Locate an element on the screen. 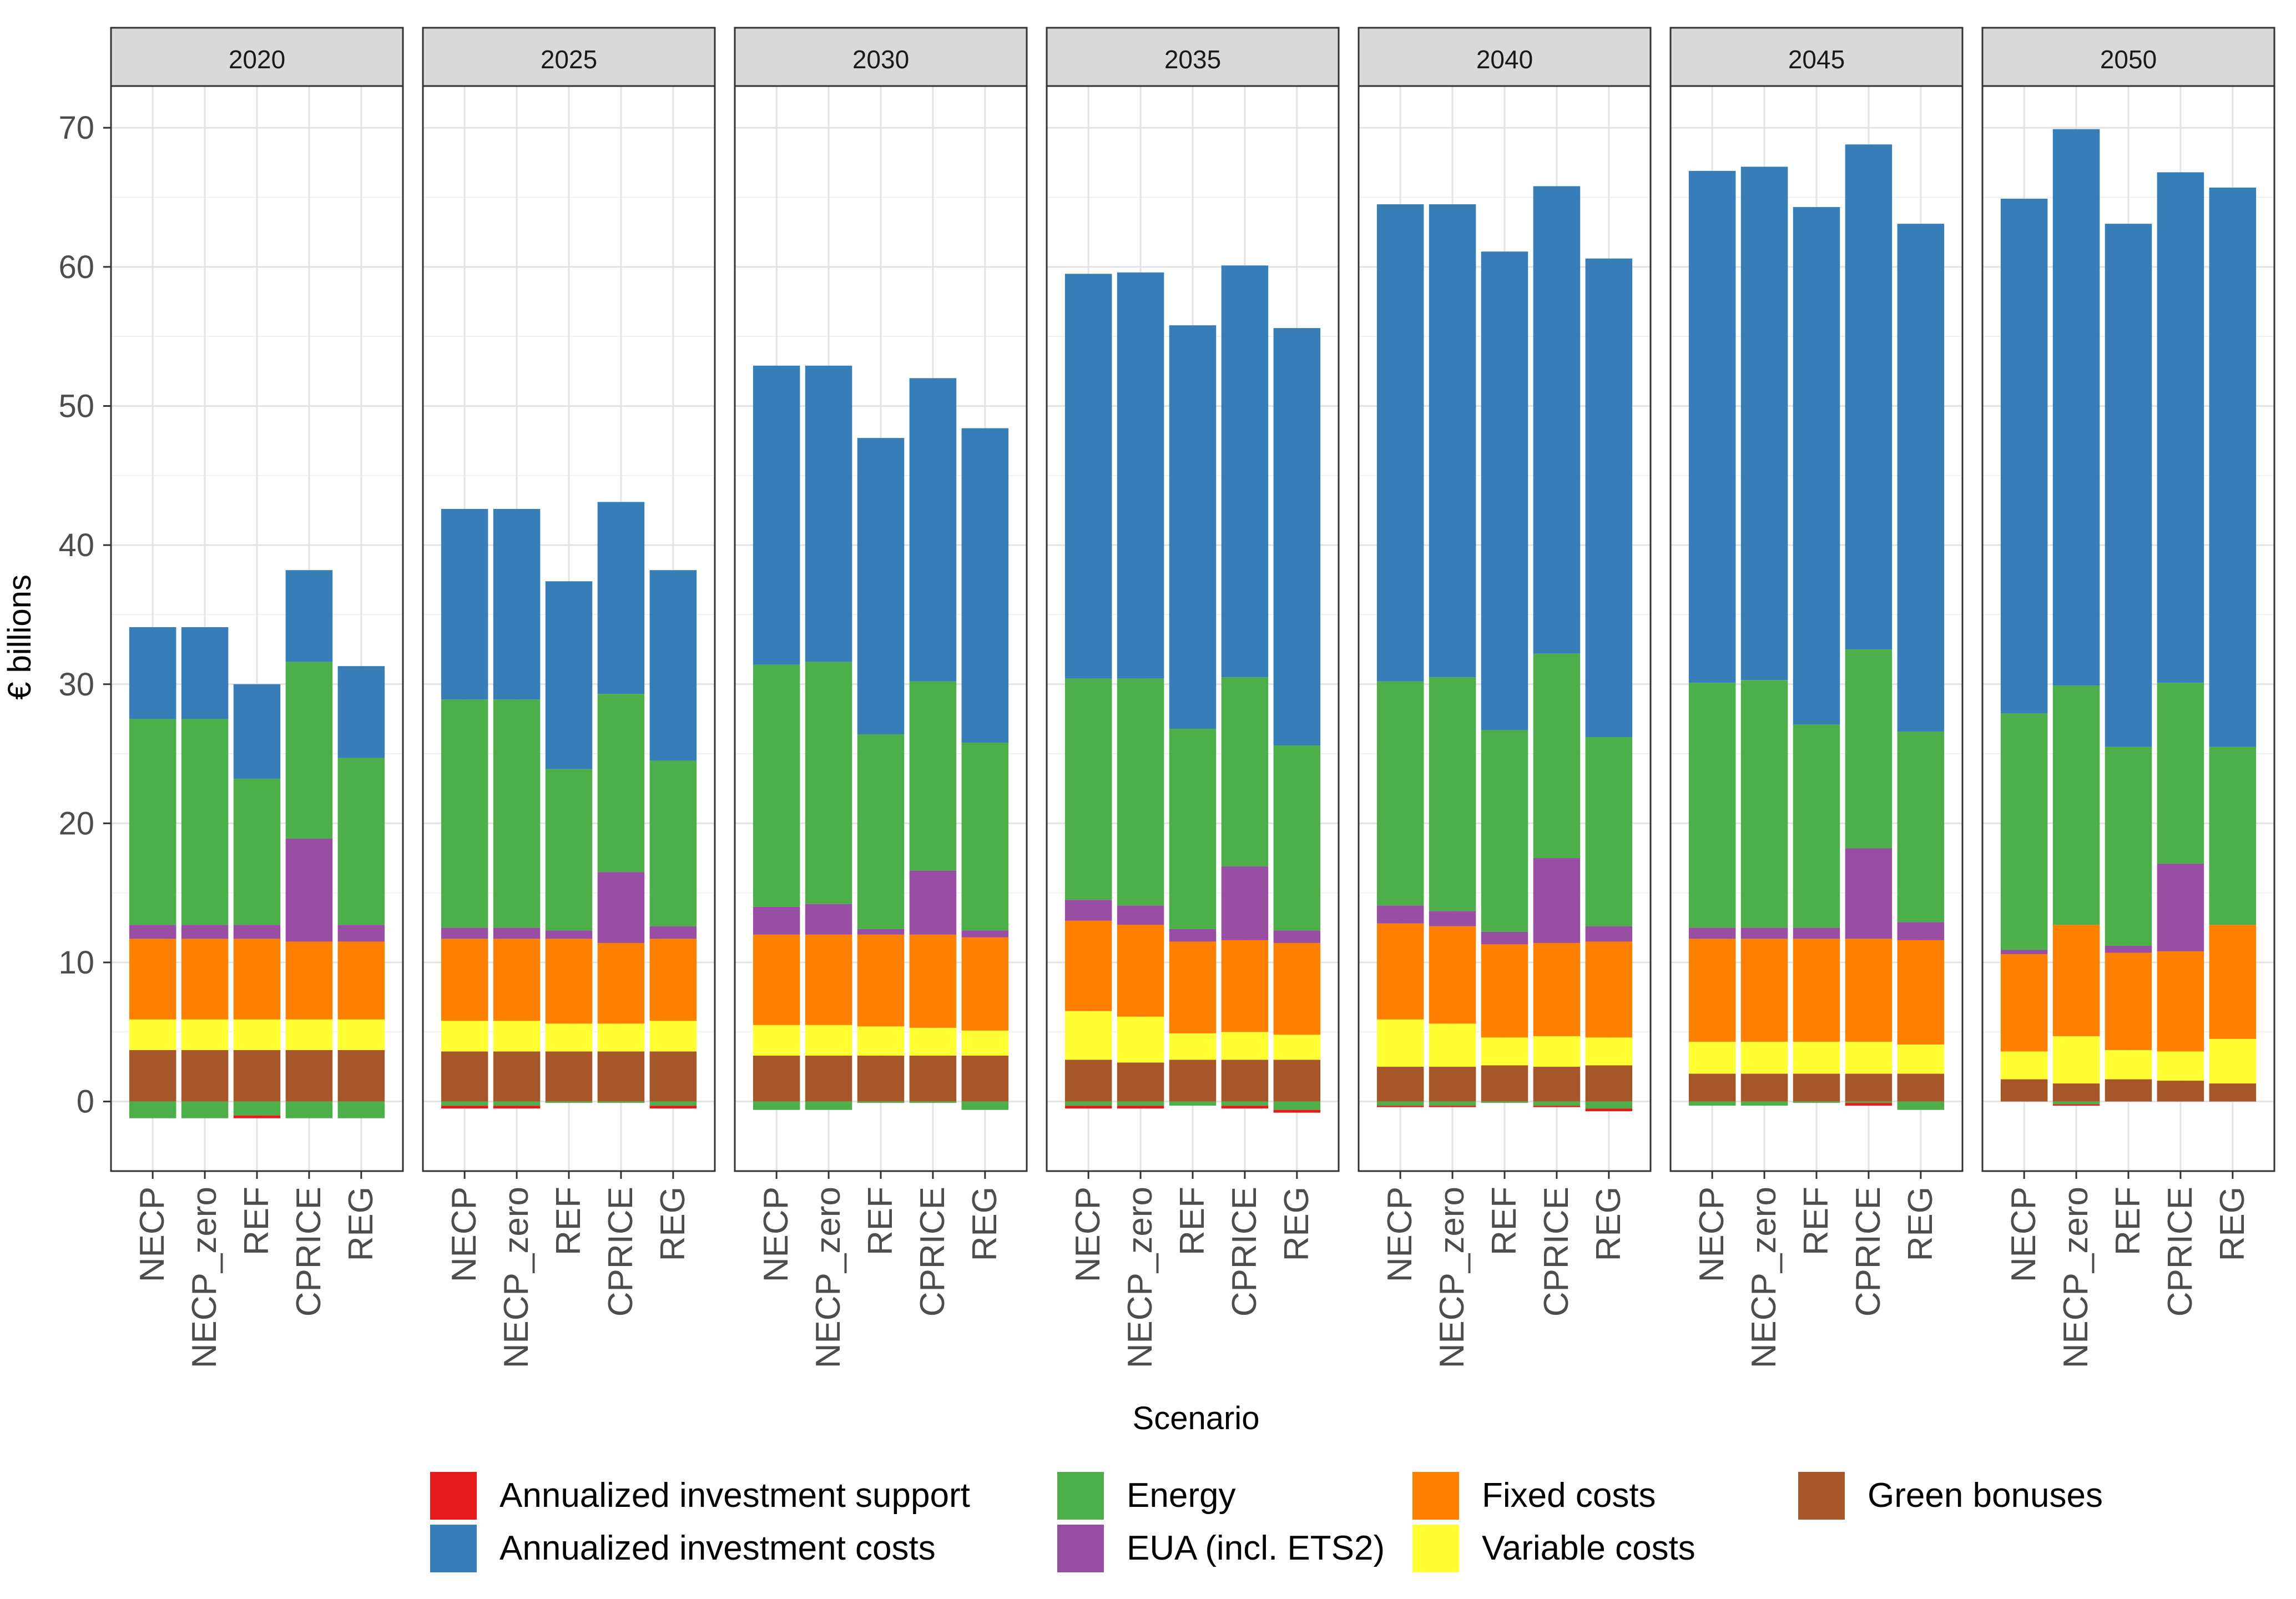 This screenshot has height=1599, width=2296. bar-eua-cprice-2025 is located at coordinates (621, 907).